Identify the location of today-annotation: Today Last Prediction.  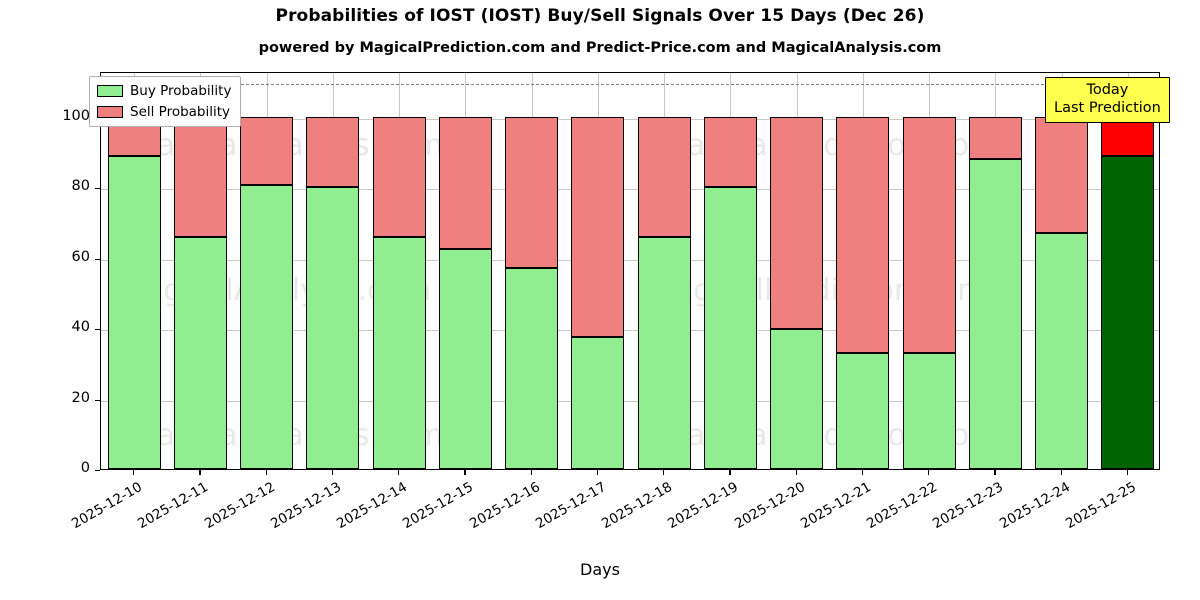
(1107, 100).